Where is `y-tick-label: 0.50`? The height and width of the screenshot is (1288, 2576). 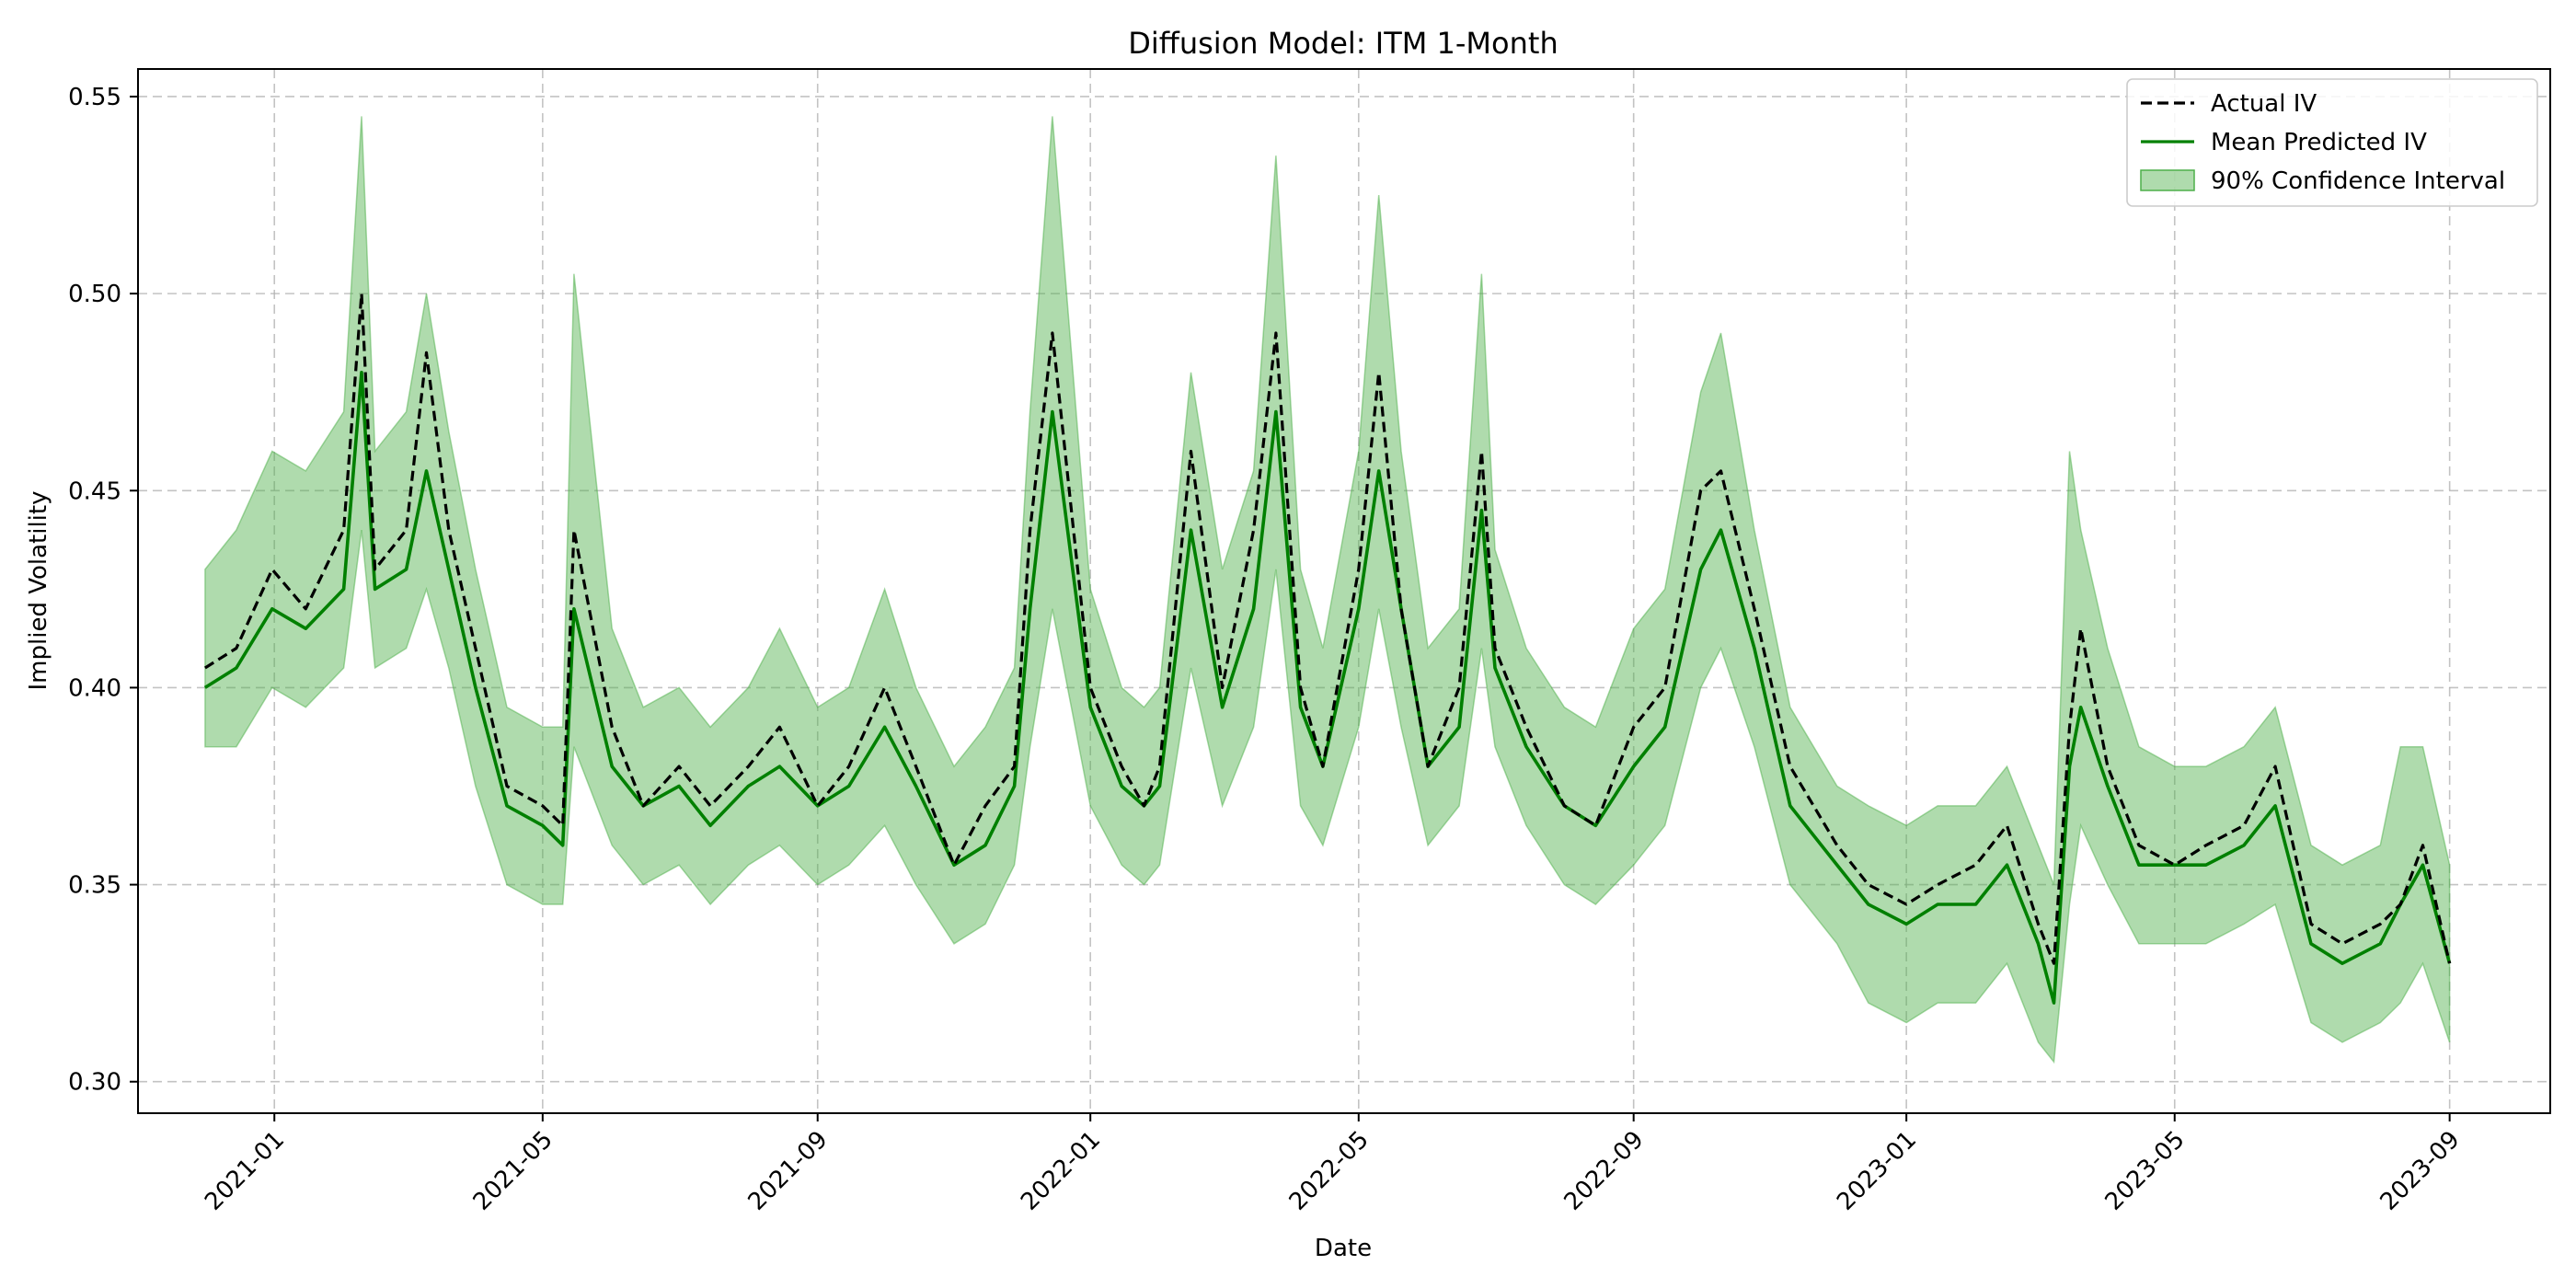 y-tick-label: 0.50 is located at coordinates (94, 294).